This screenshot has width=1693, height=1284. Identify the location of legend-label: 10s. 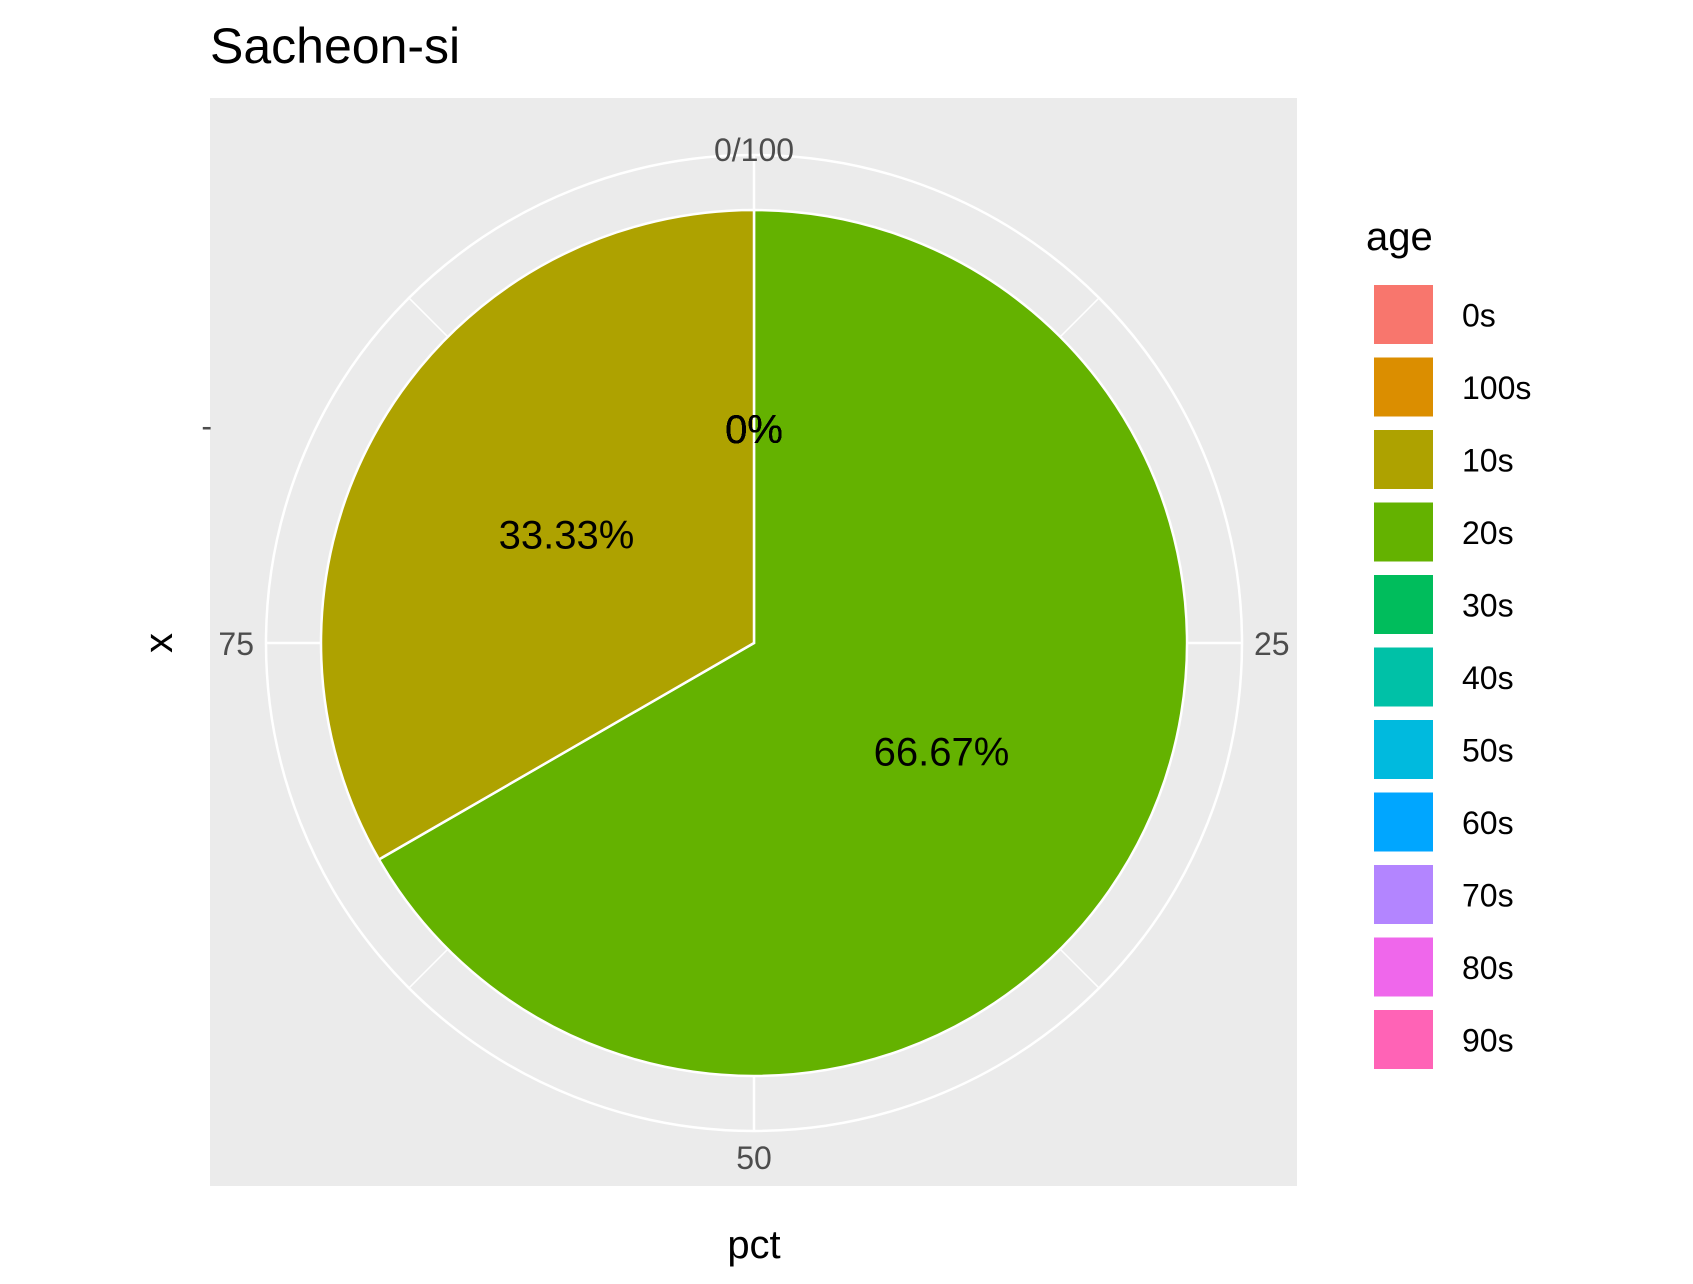
(1488, 461).